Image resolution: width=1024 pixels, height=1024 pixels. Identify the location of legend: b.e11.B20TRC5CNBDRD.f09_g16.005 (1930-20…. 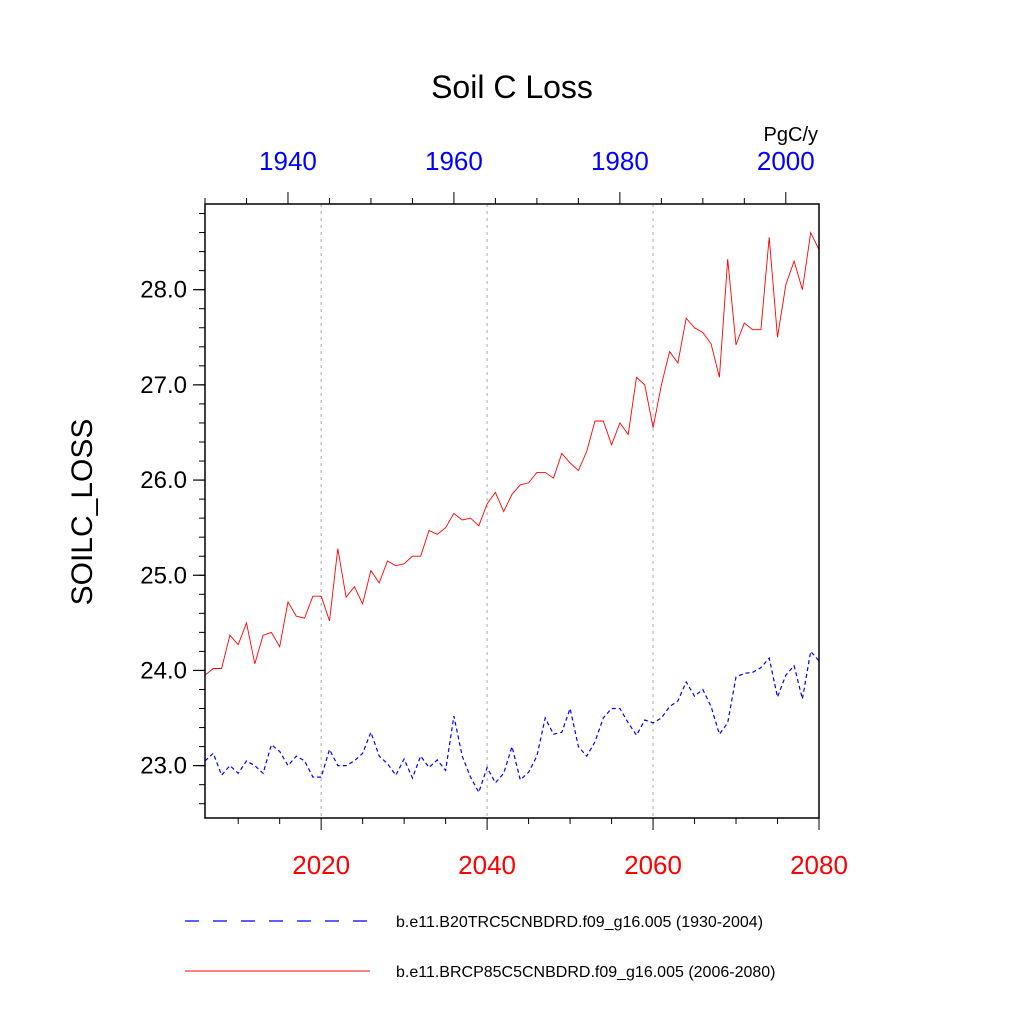
(480, 947).